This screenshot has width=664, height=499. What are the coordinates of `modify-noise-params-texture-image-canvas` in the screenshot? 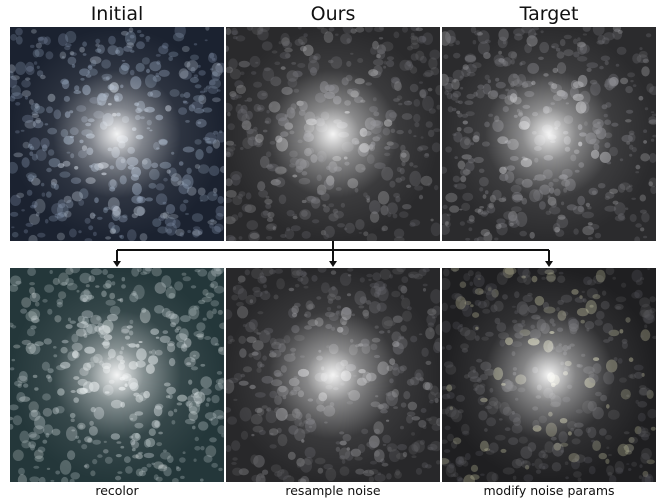 It's located at (549, 375).